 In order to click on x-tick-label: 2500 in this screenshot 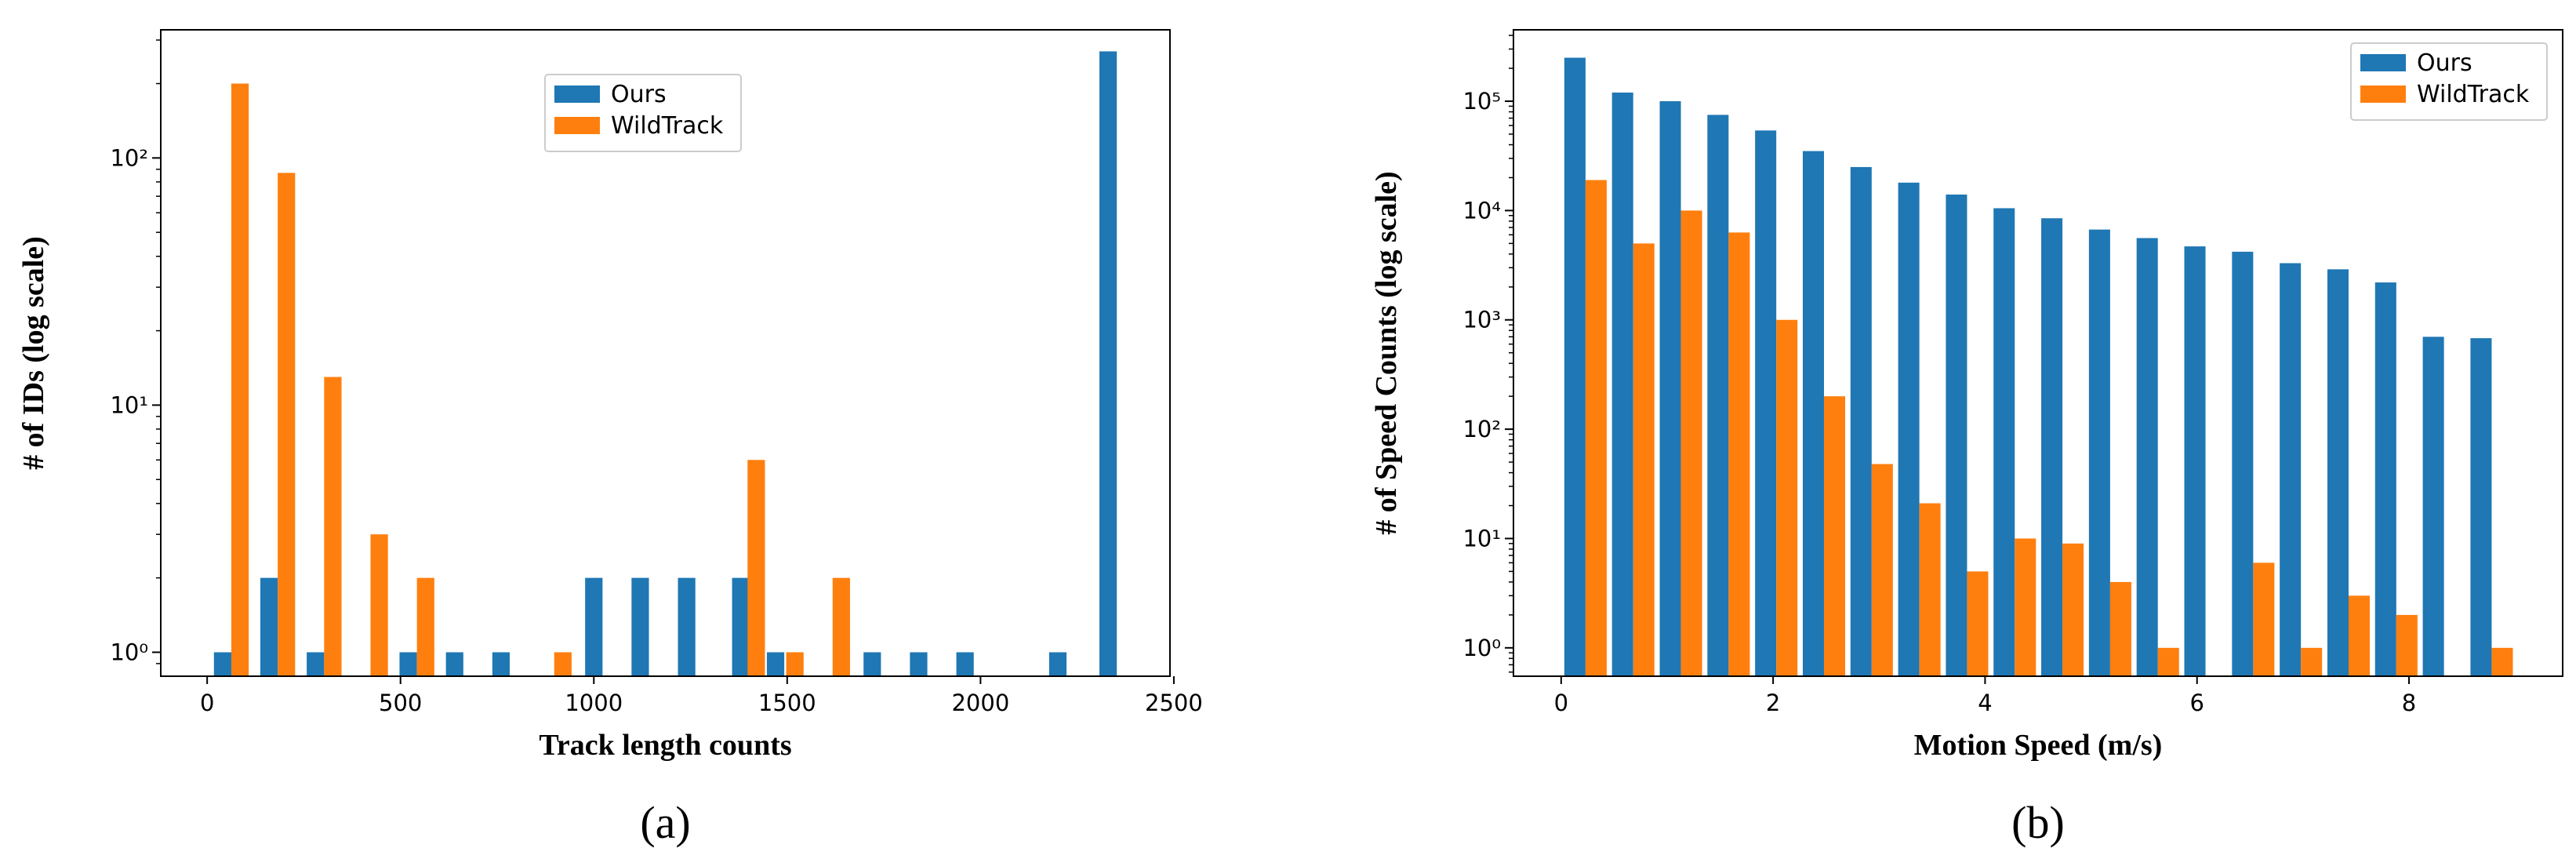, I will do `click(1174, 703)`.